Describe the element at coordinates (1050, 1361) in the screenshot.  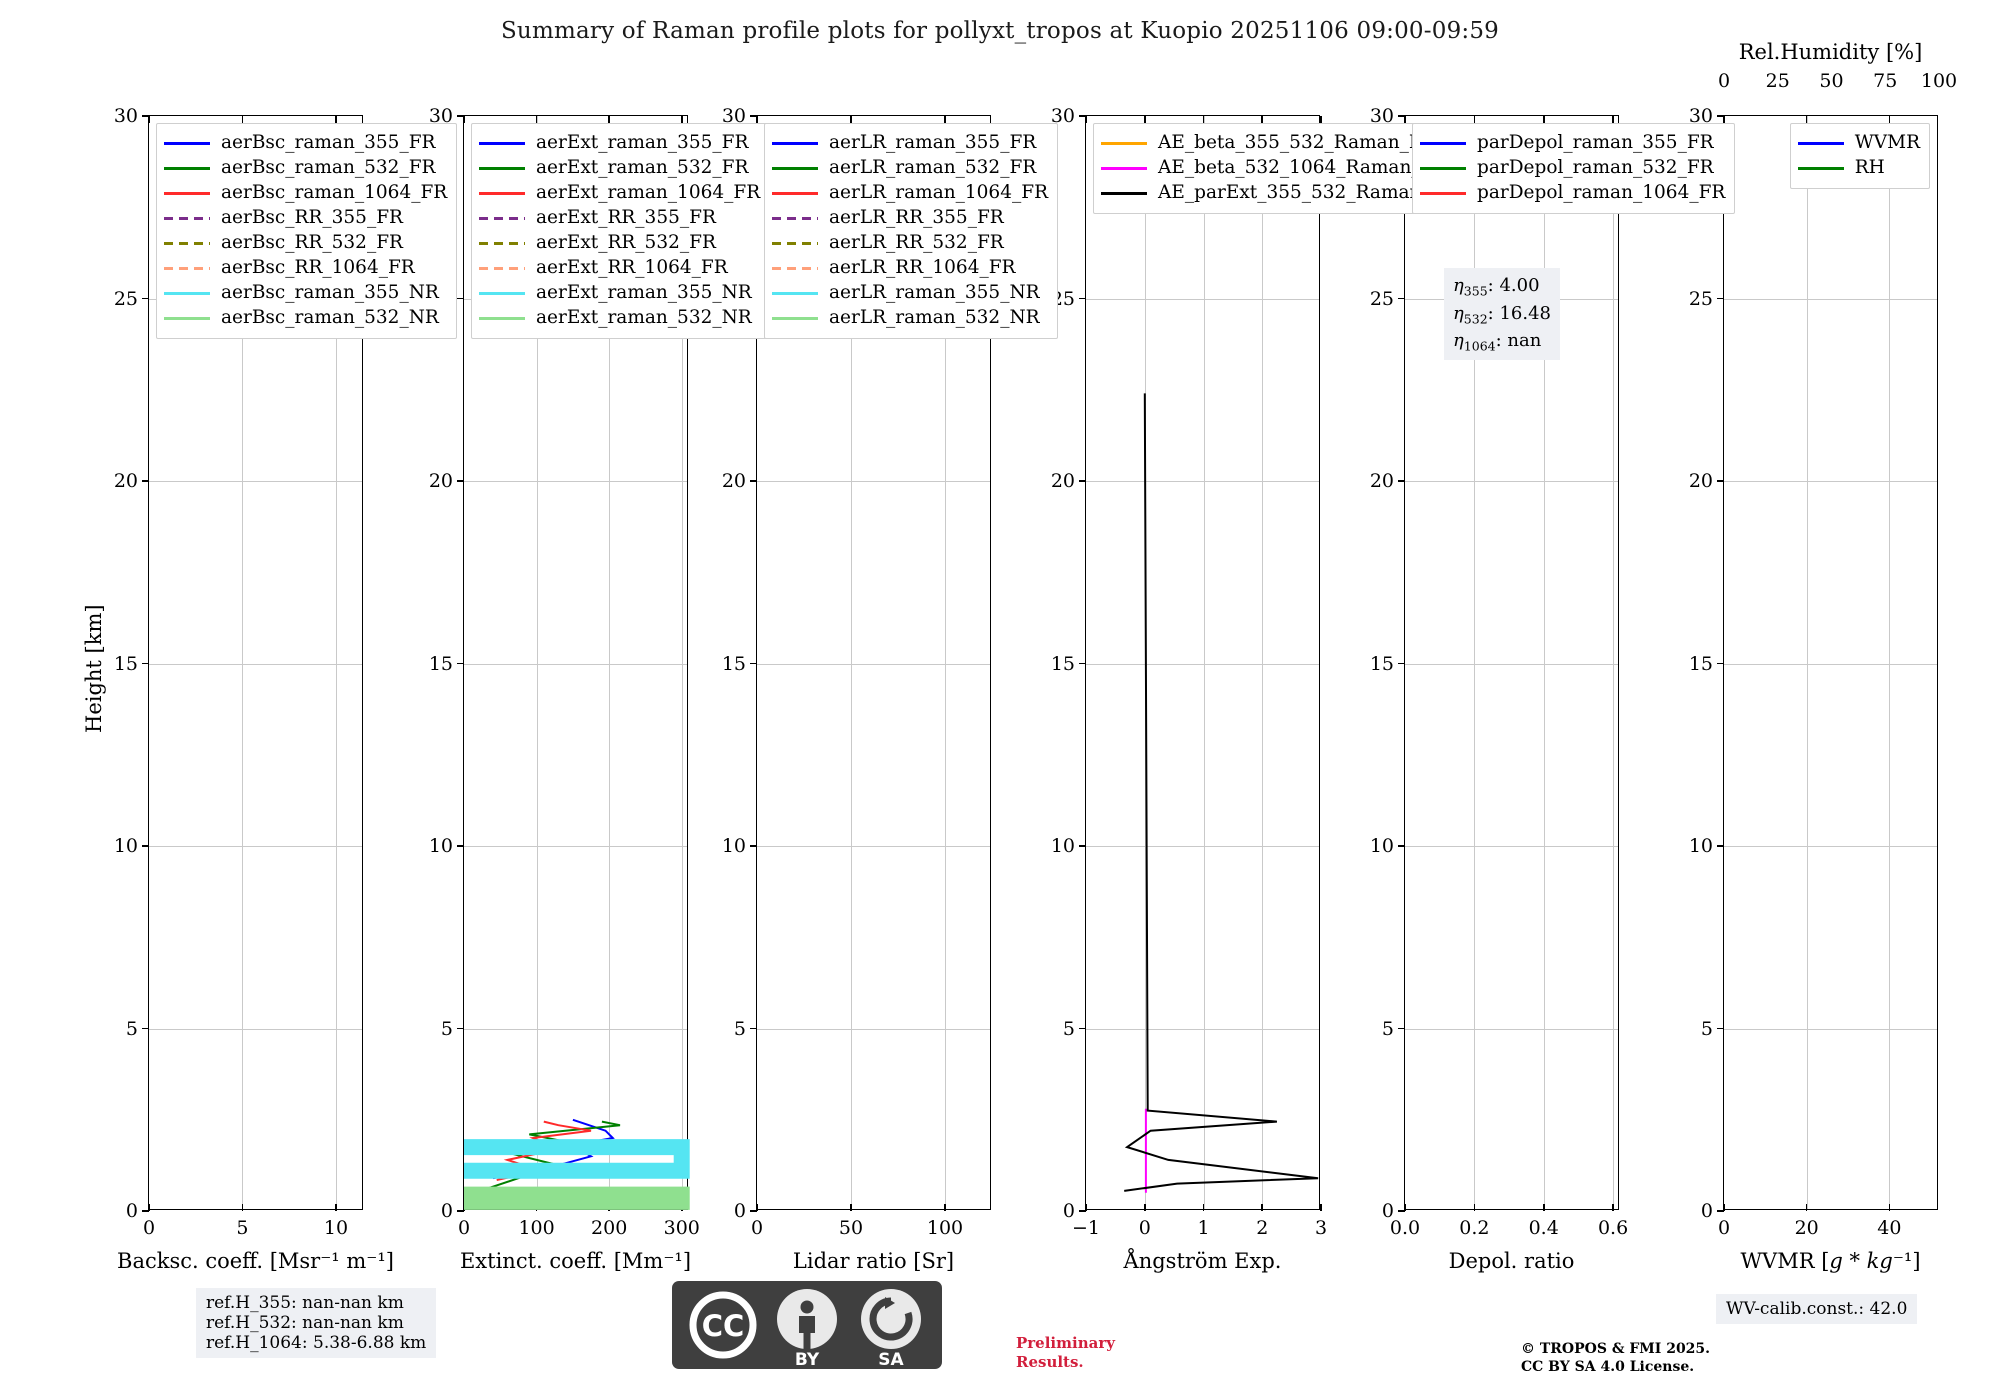
I see `preliminary-line-2: Results.` at that location.